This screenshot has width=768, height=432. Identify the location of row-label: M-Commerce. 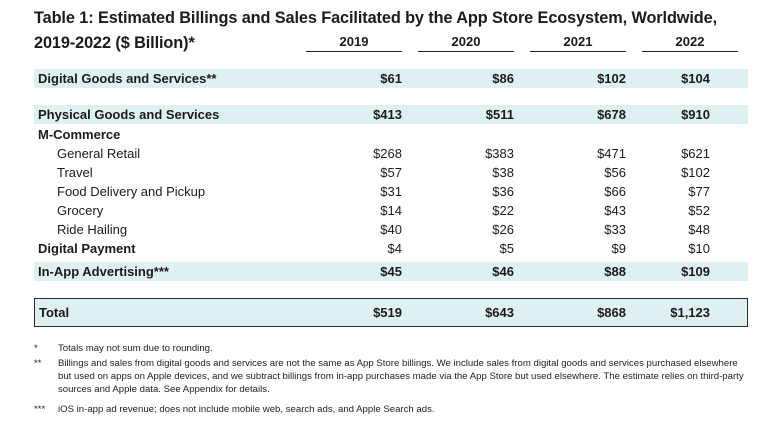
(79, 134).